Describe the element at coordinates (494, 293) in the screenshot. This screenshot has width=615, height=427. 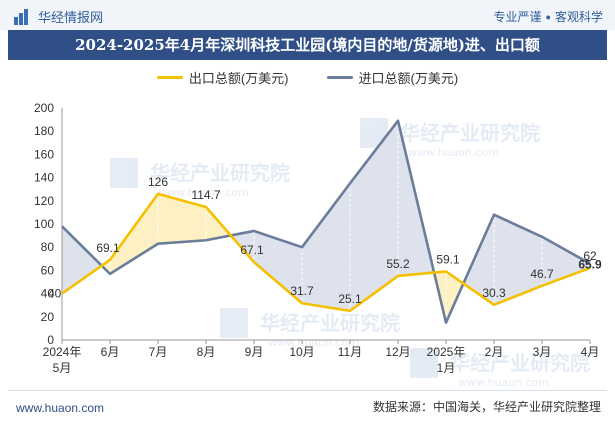
I see `data-label-export: 30.3` at that location.